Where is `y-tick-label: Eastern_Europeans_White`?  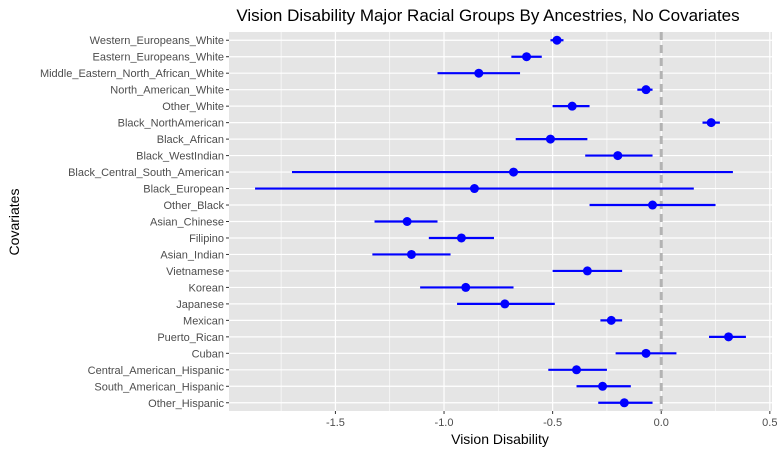 y-tick-label: Eastern_Europeans_White is located at coordinates (158, 58).